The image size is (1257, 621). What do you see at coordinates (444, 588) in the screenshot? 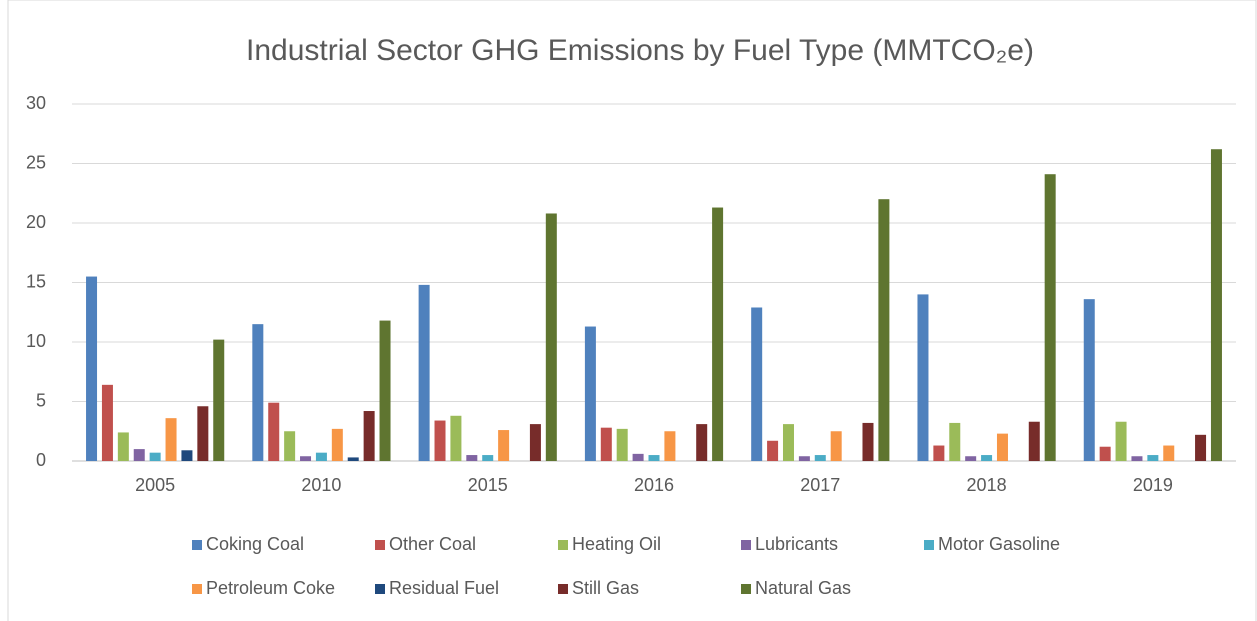
I see `legend-label: Residual Fuel` at bounding box center [444, 588].